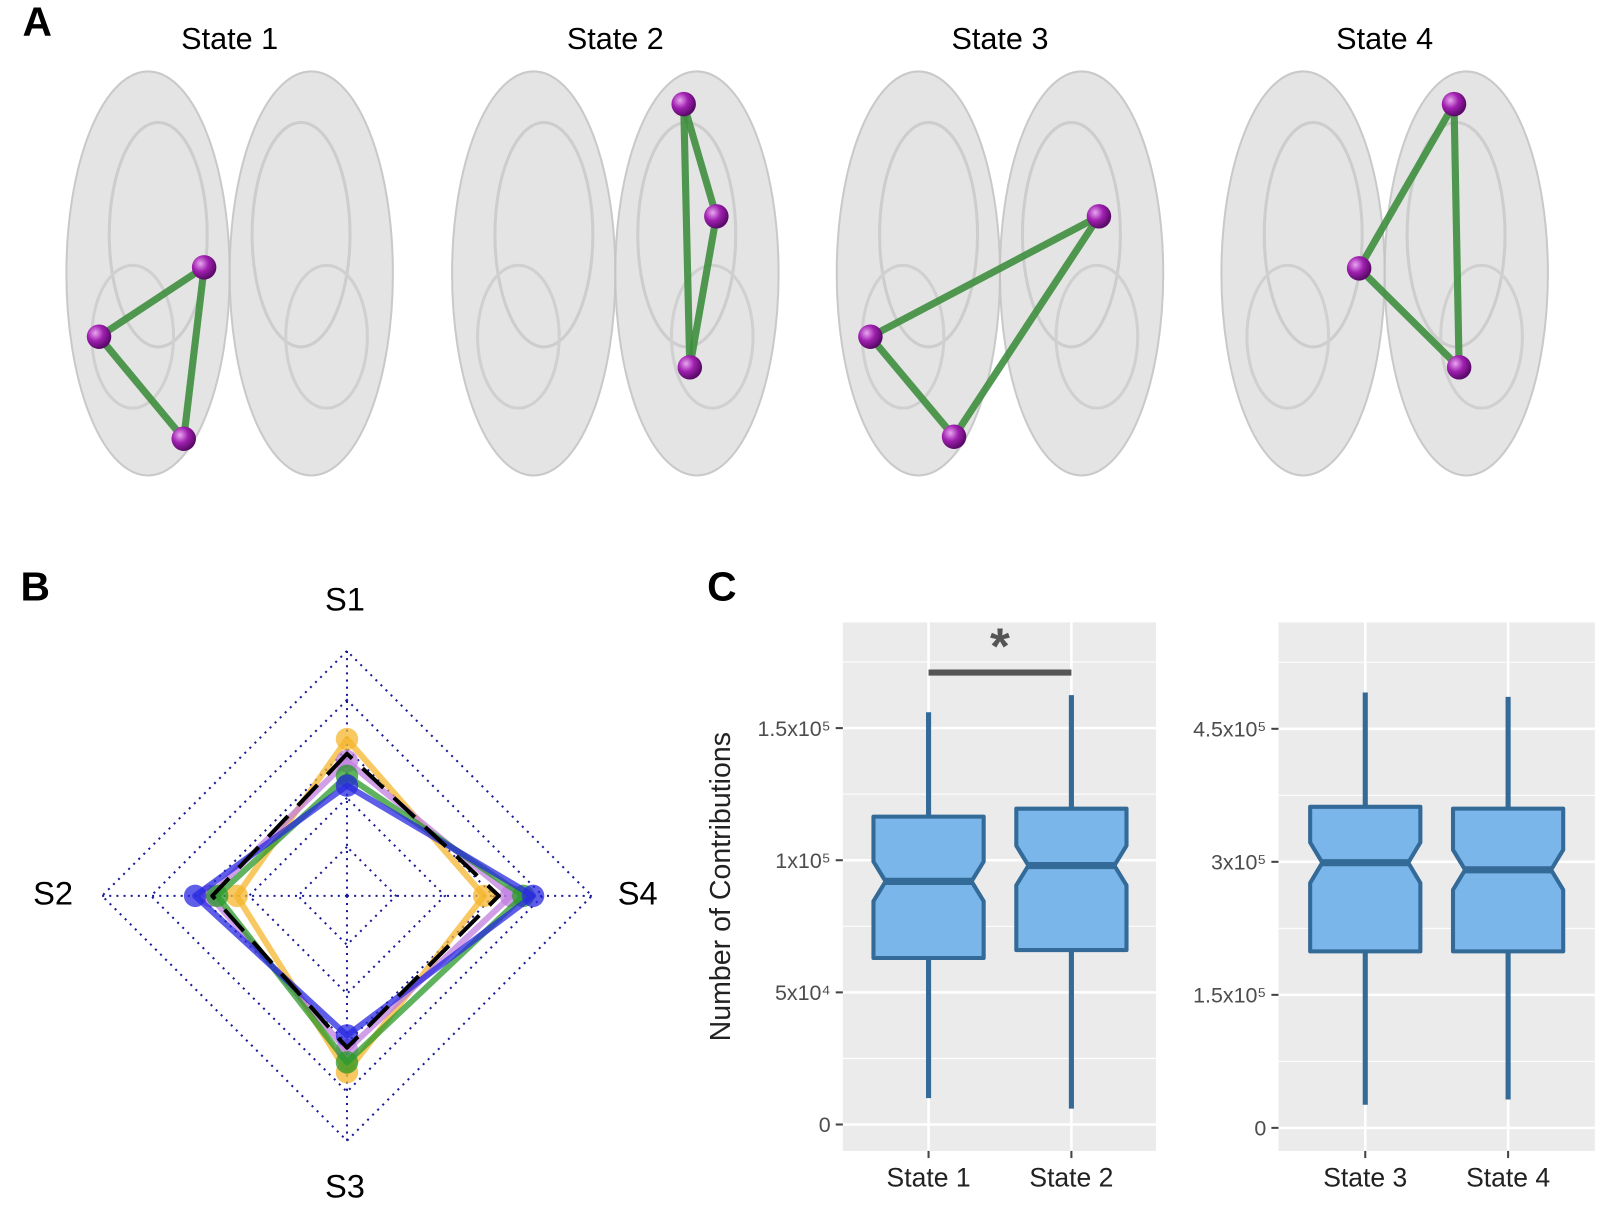  I want to click on x-tick-label: State 3, so click(1365, 1177).